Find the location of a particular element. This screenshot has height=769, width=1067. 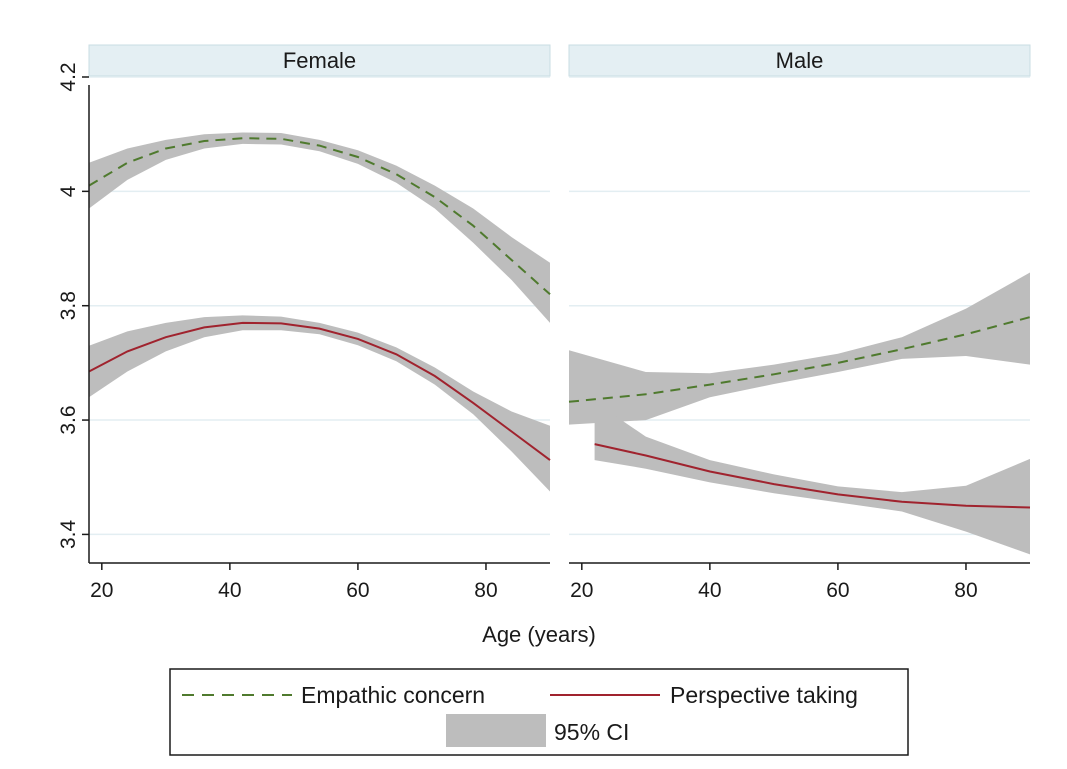

legend-empathic-label: Empathic concern is located at coordinates (393, 695).